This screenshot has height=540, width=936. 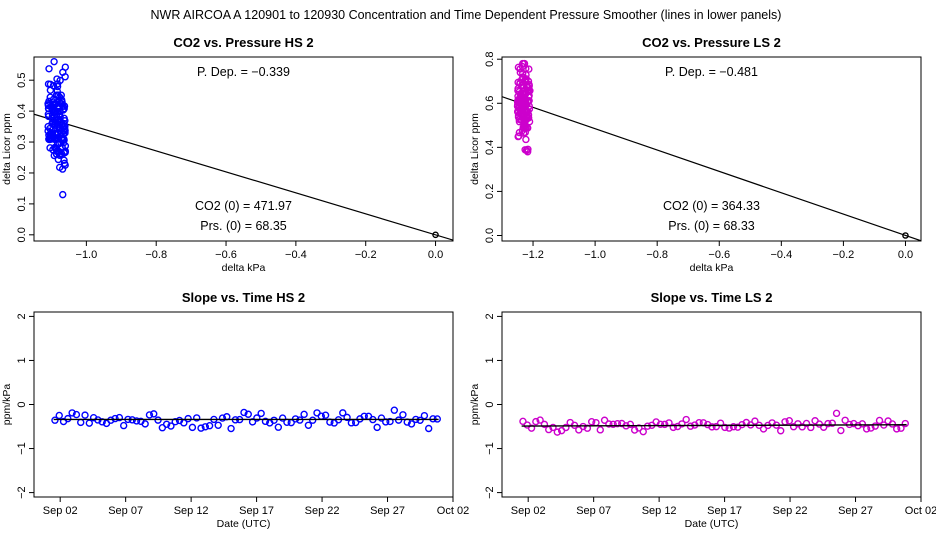 I want to click on x-tick-label: Sep 02, so click(x=528, y=511).